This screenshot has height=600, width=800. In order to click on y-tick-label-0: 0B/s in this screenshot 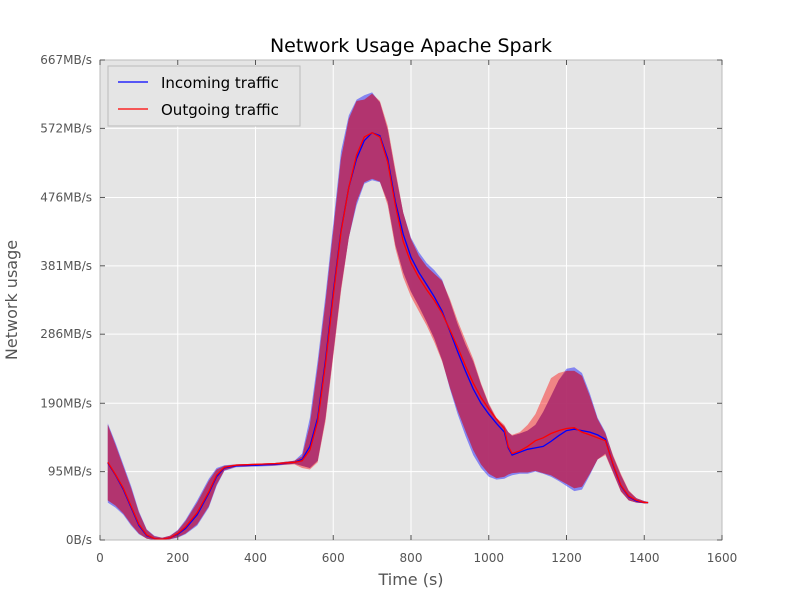, I will do `click(79, 540)`.